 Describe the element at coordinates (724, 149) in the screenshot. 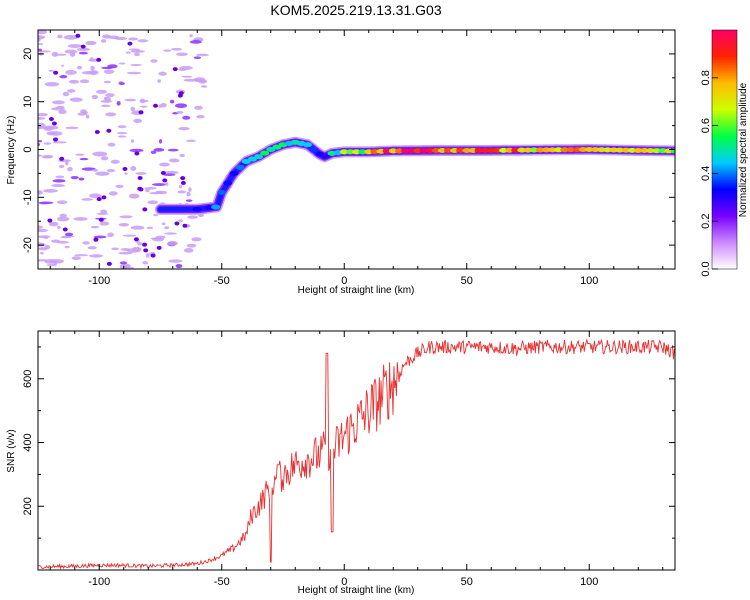

I see `colorbar-bar` at that location.